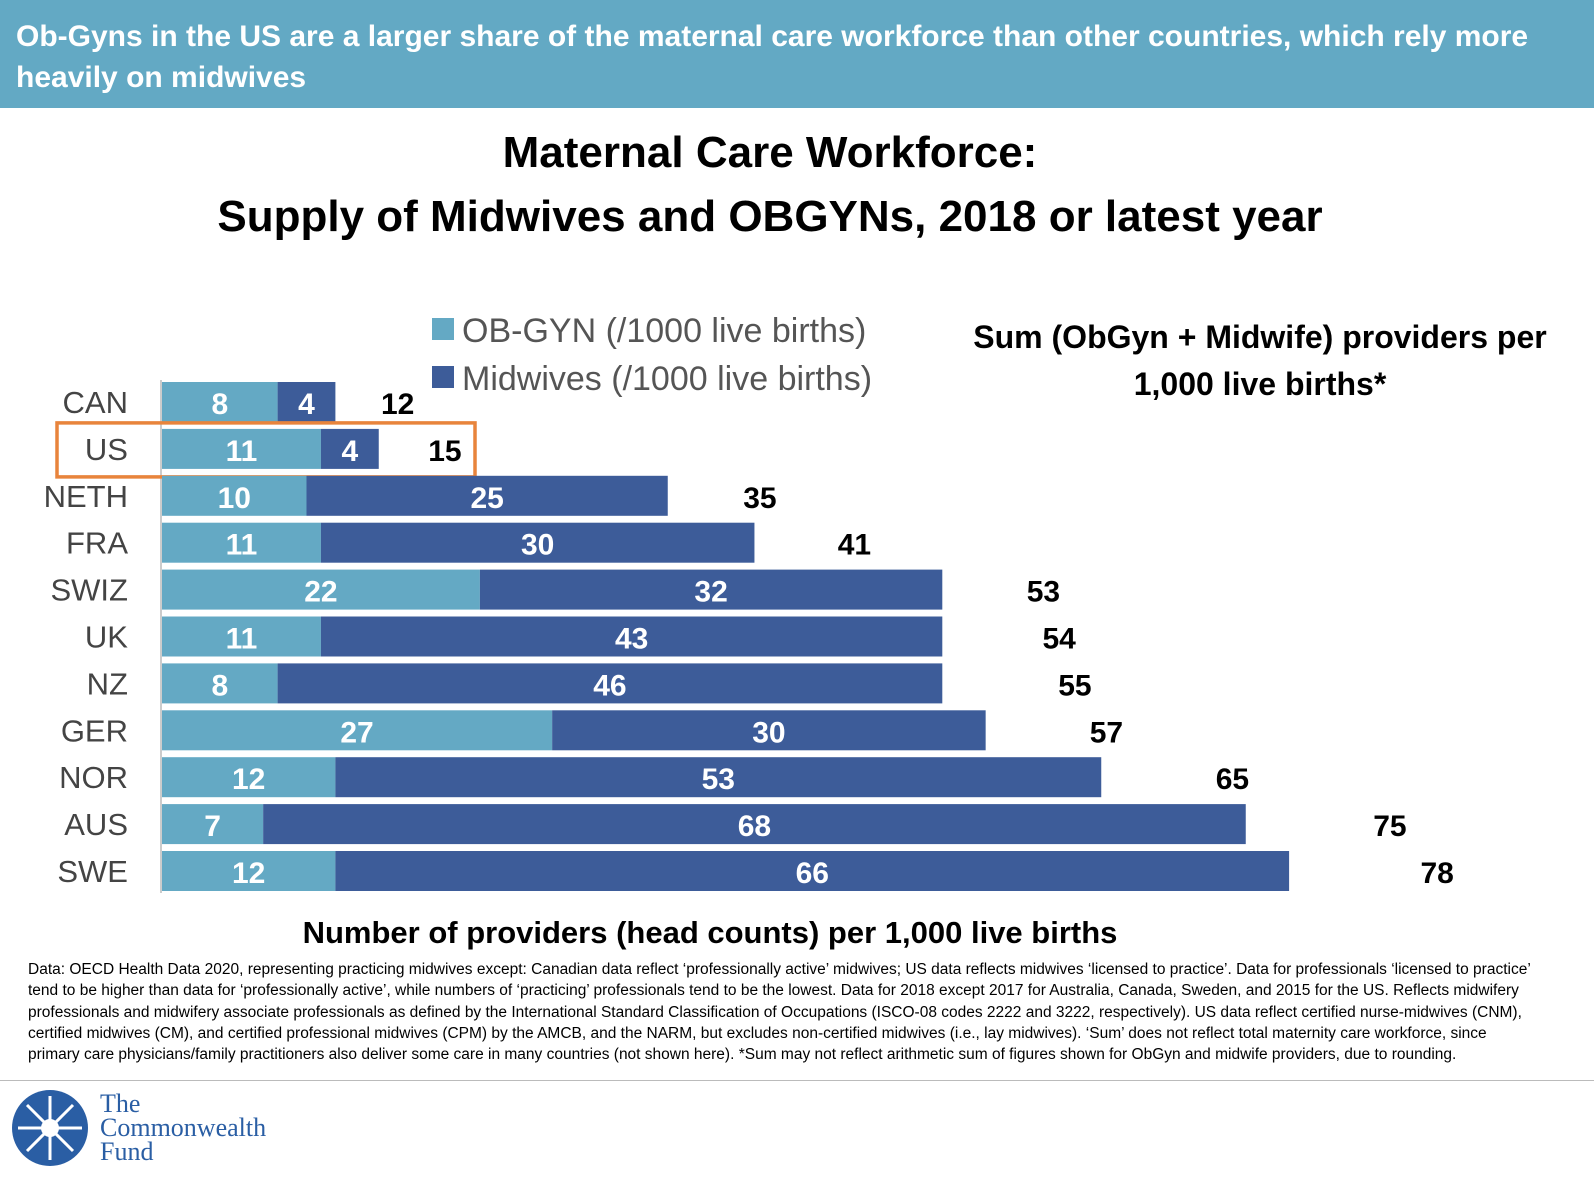 Image resolution: width=1594 pixels, height=1194 pixels. Describe the element at coordinates (444, 451) in the screenshot. I see `sum-value-label: 15` at that location.